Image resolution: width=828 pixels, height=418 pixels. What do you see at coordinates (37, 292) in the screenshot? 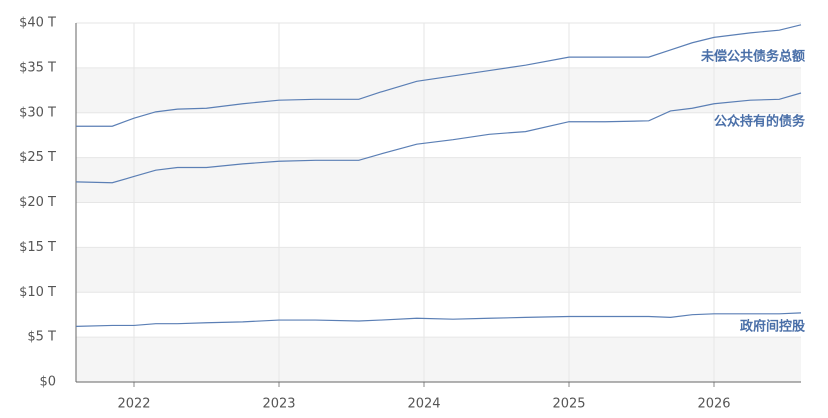
I see `y-tick-label: $10 T` at bounding box center [37, 292].